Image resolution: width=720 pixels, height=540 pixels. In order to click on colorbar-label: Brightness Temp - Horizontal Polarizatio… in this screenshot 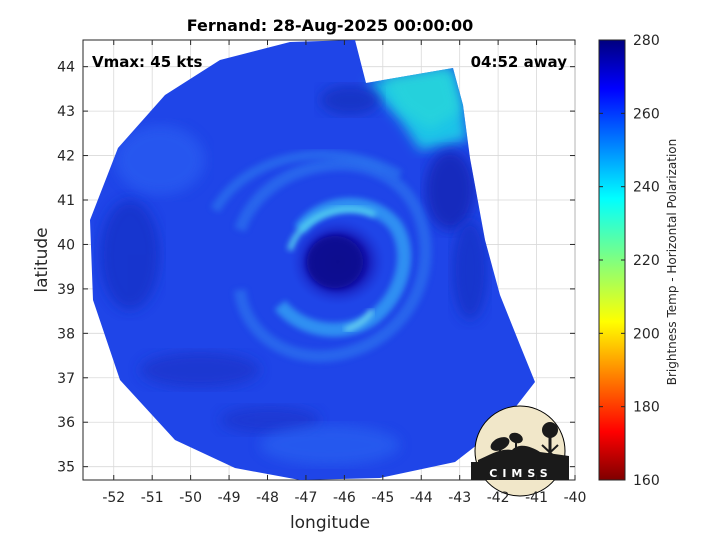, I will do `click(672, 262)`.